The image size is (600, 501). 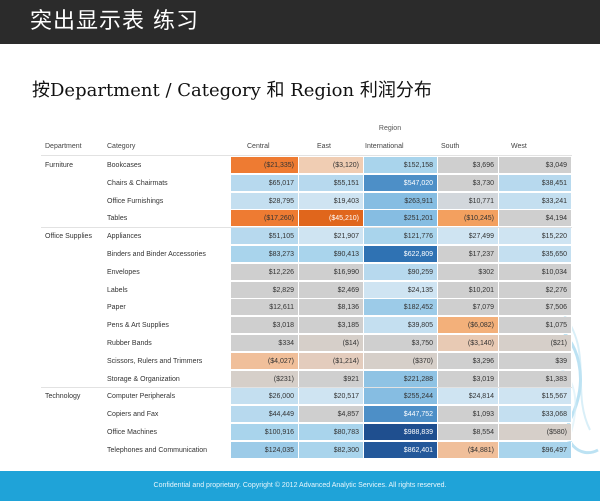 What do you see at coordinates (324, 146) in the screenshot?
I see `header-region-east: East` at bounding box center [324, 146].